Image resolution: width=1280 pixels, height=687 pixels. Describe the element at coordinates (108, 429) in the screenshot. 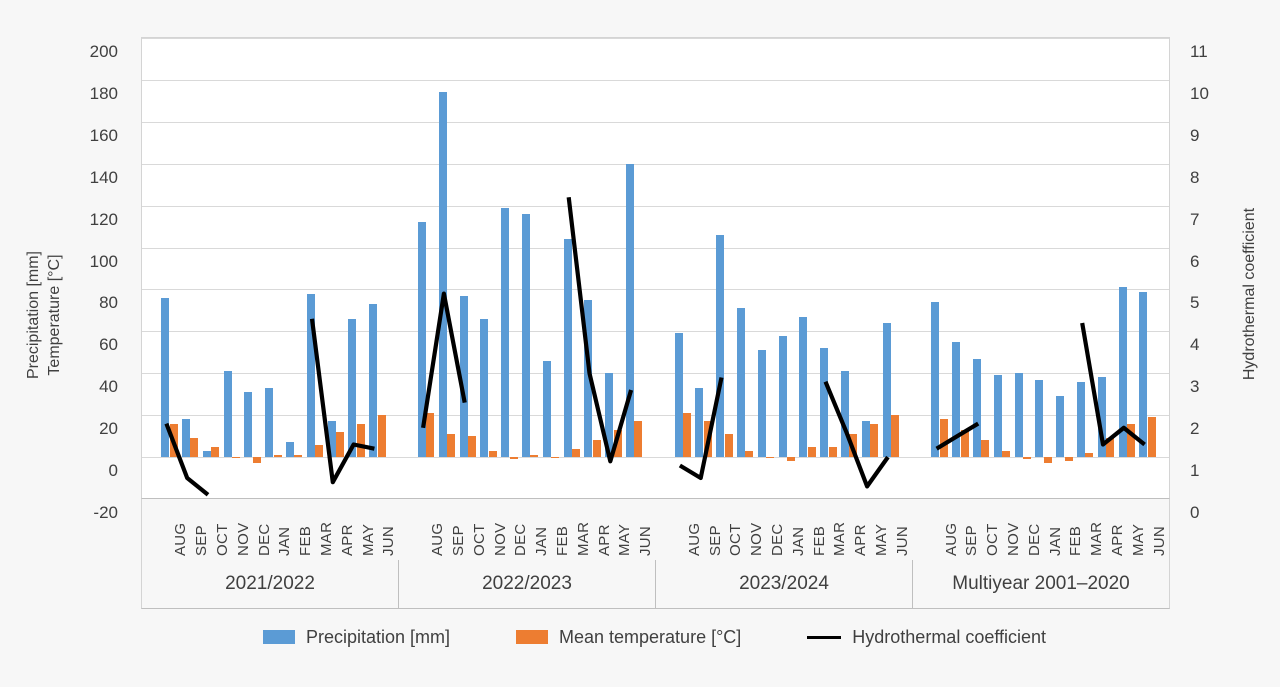

I see `left-axis-tick: 20` at that location.